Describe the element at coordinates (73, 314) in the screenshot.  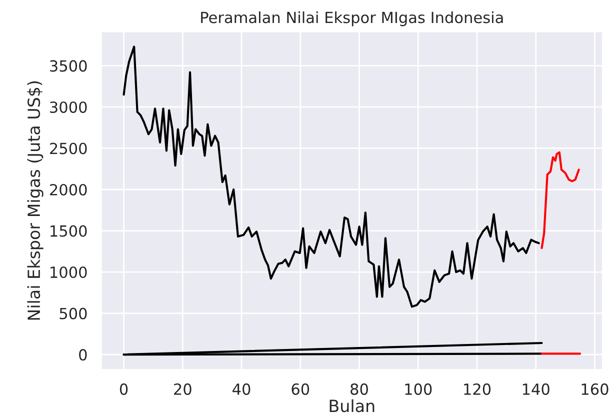
I see `y-tick-label: 500` at that location.